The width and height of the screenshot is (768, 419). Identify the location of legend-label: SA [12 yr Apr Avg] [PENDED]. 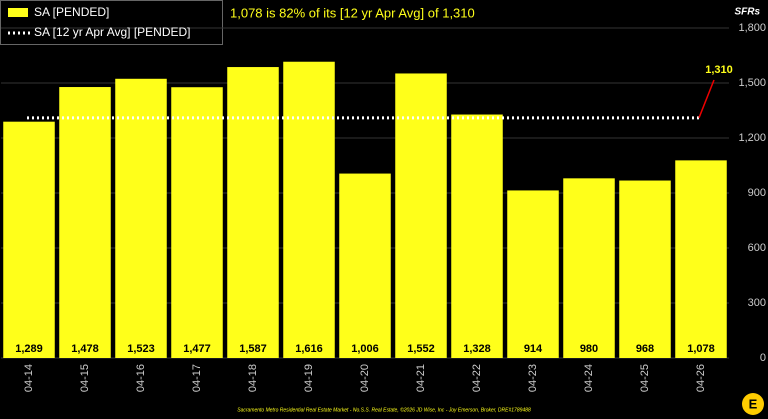
(112, 32).